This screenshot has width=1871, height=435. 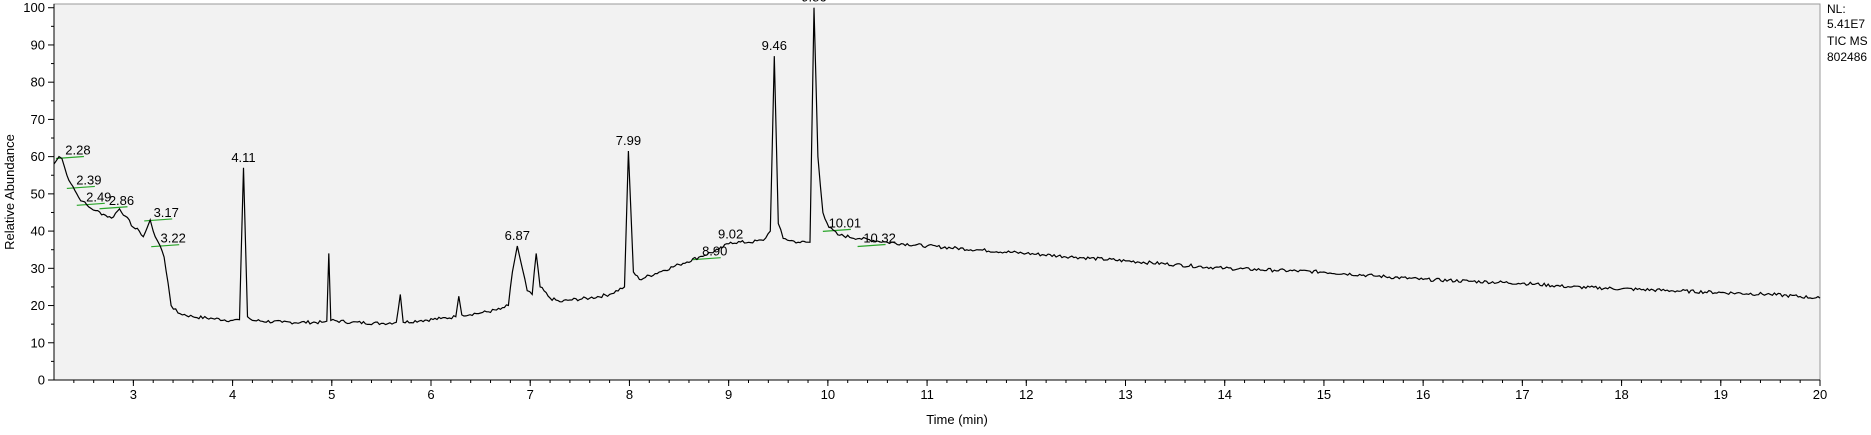 I want to click on x-tick-label: 10, so click(x=828, y=394).